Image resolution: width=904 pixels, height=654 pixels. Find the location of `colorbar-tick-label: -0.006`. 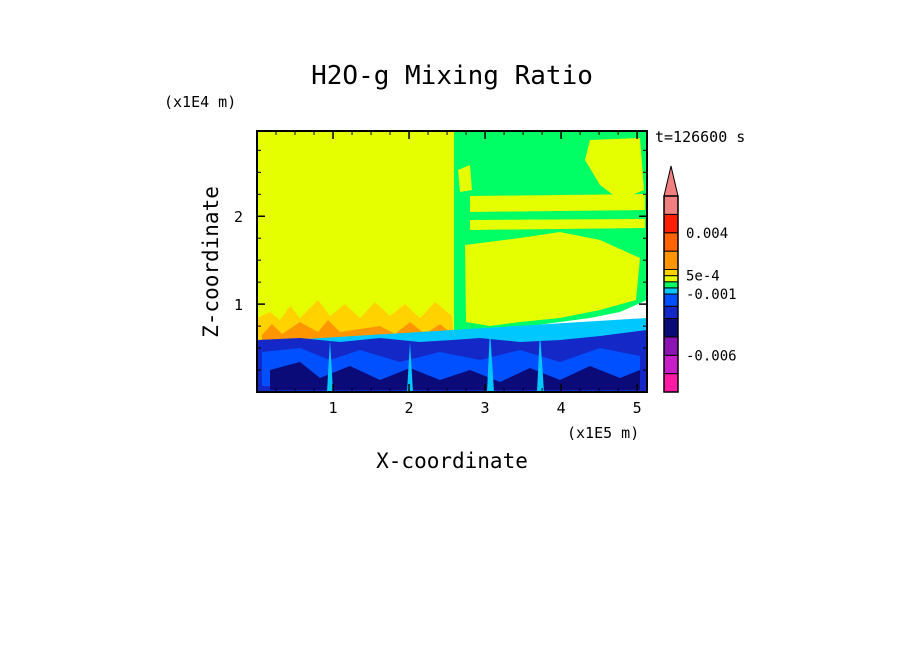

colorbar-tick-label: -0.006 is located at coordinates (711, 356).